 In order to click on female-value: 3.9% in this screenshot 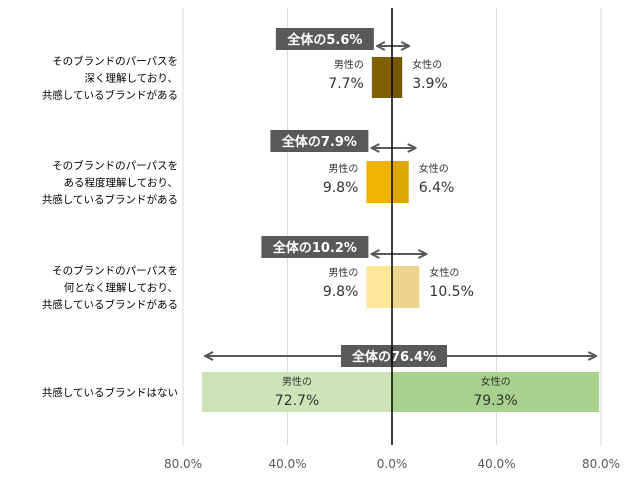, I will do `click(430, 84)`.